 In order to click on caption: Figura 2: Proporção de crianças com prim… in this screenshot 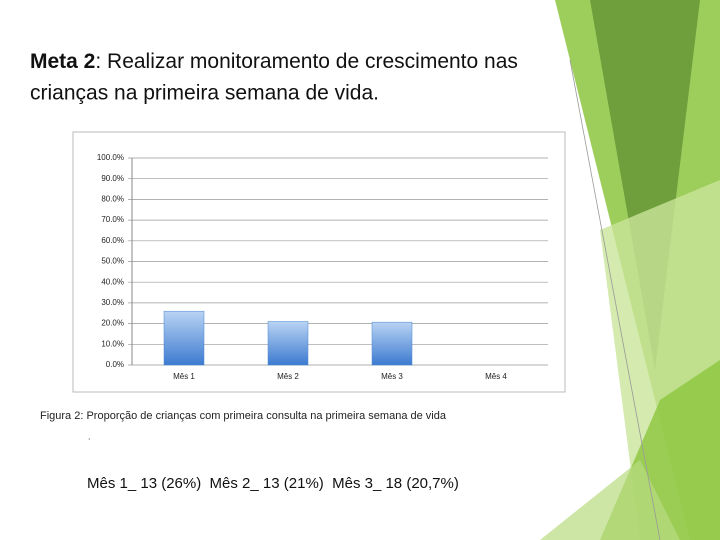, I will do `click(243, 416)`.